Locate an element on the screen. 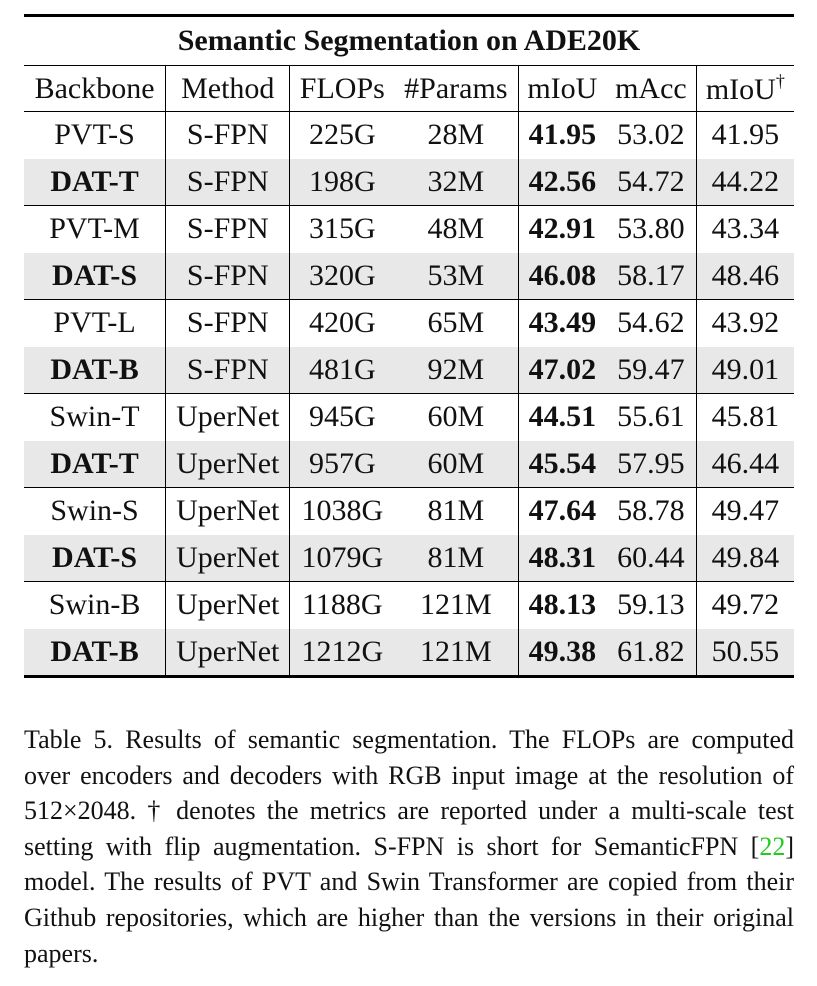  cell-miou: 42.56 is located at coordinates (562, 182).